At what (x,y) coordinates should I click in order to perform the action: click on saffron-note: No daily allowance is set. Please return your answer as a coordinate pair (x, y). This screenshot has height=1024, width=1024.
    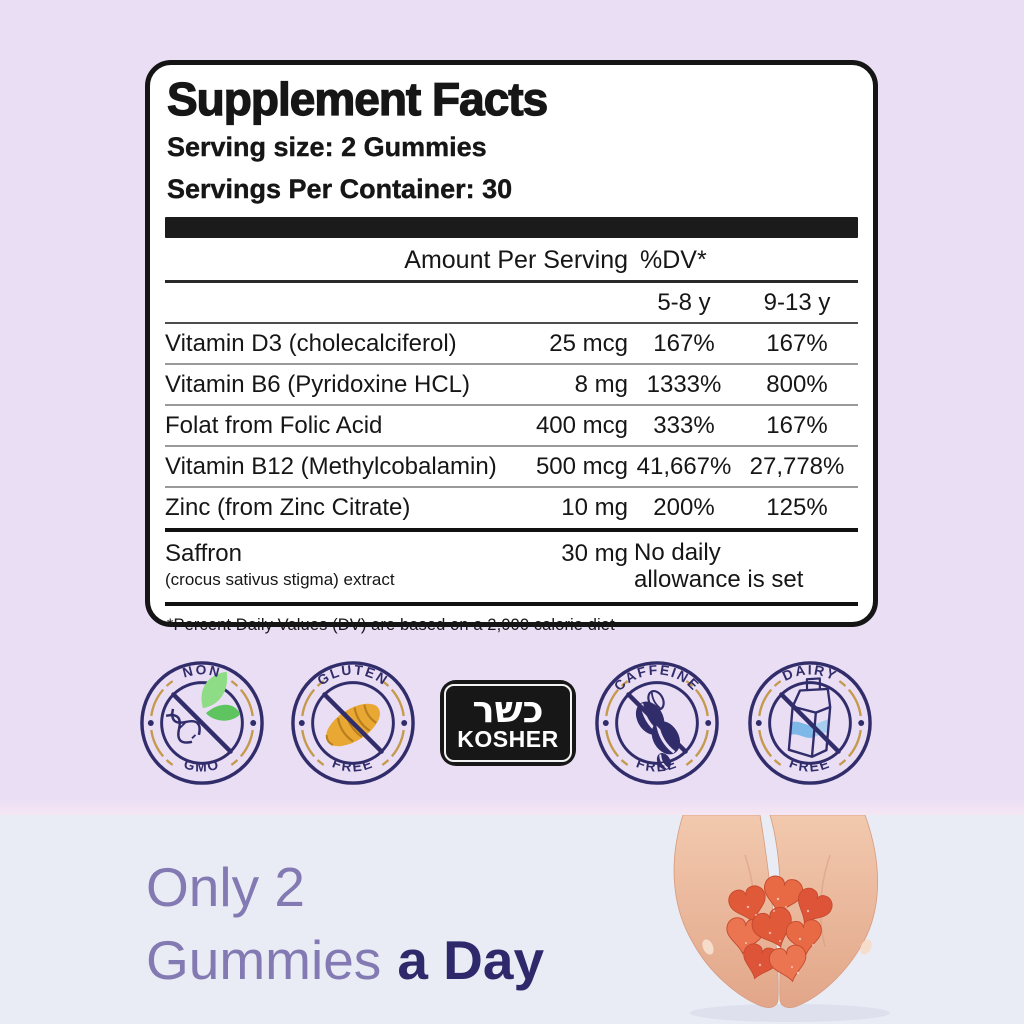
    Looking at the image, I should click on (745, 566).